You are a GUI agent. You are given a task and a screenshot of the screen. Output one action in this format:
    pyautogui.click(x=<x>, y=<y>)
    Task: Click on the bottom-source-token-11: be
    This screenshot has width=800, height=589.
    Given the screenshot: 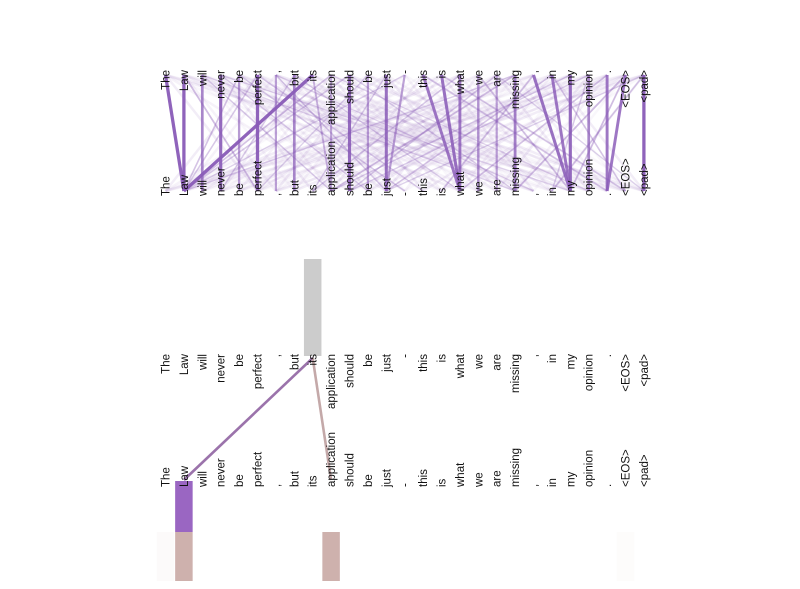 What is the action you would take?
    pyautogui.click(x=369, y=360)
    